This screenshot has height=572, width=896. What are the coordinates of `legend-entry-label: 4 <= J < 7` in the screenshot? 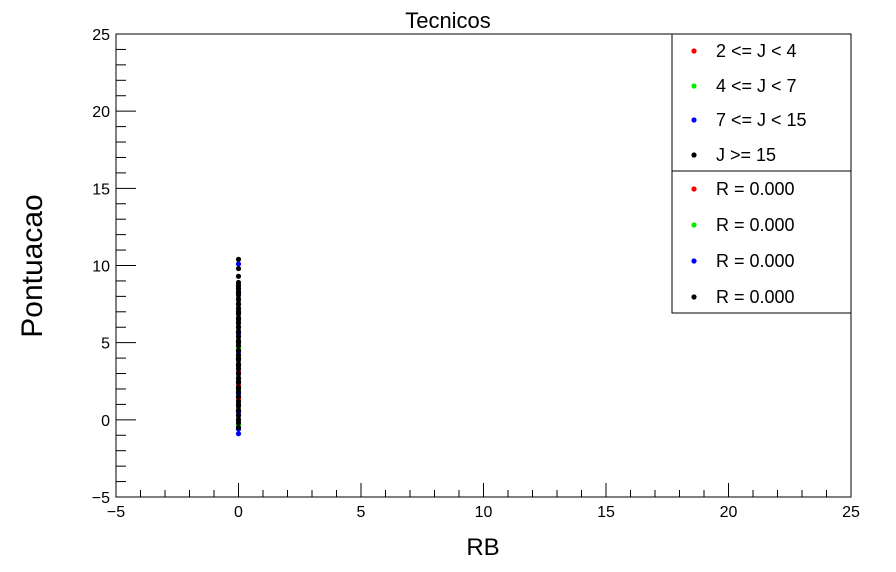 It's located at (756, 86).